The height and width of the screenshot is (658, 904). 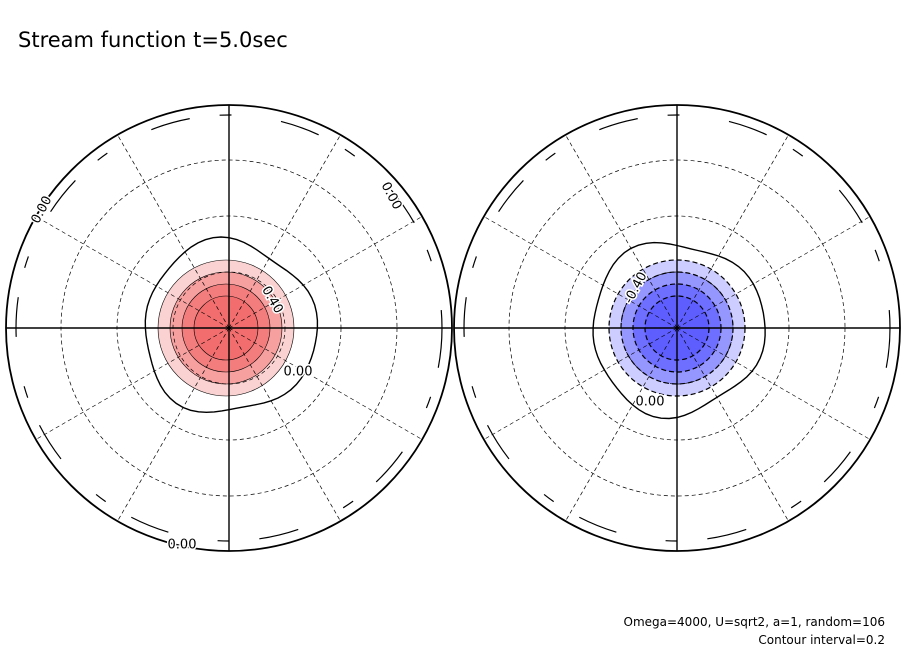 What do you see at coordinates (755, 622) in the screenshot?
I see `annotation: Omega=4000, U=sqrt2, a=1, random=106` at bounding box center [755, 622].